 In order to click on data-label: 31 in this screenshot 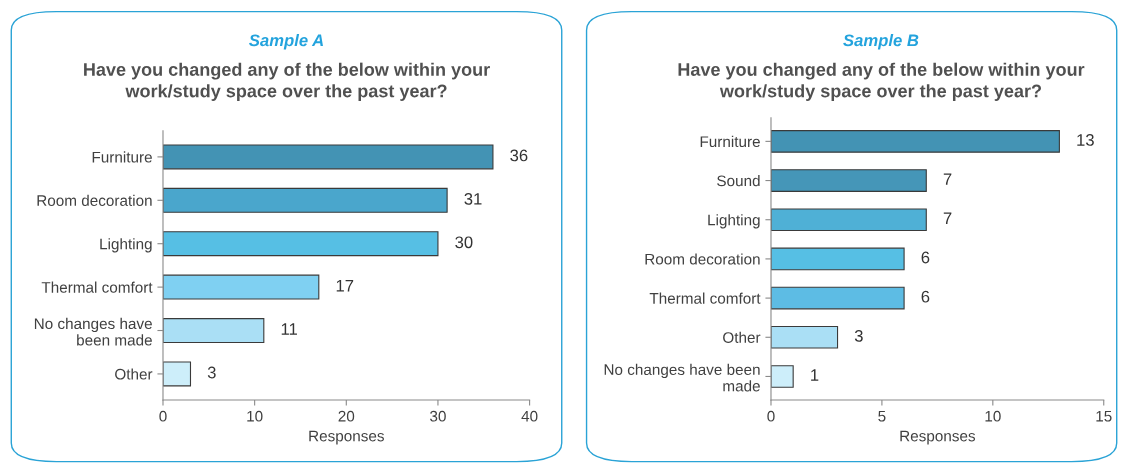, I will do `click(473, 198)`.